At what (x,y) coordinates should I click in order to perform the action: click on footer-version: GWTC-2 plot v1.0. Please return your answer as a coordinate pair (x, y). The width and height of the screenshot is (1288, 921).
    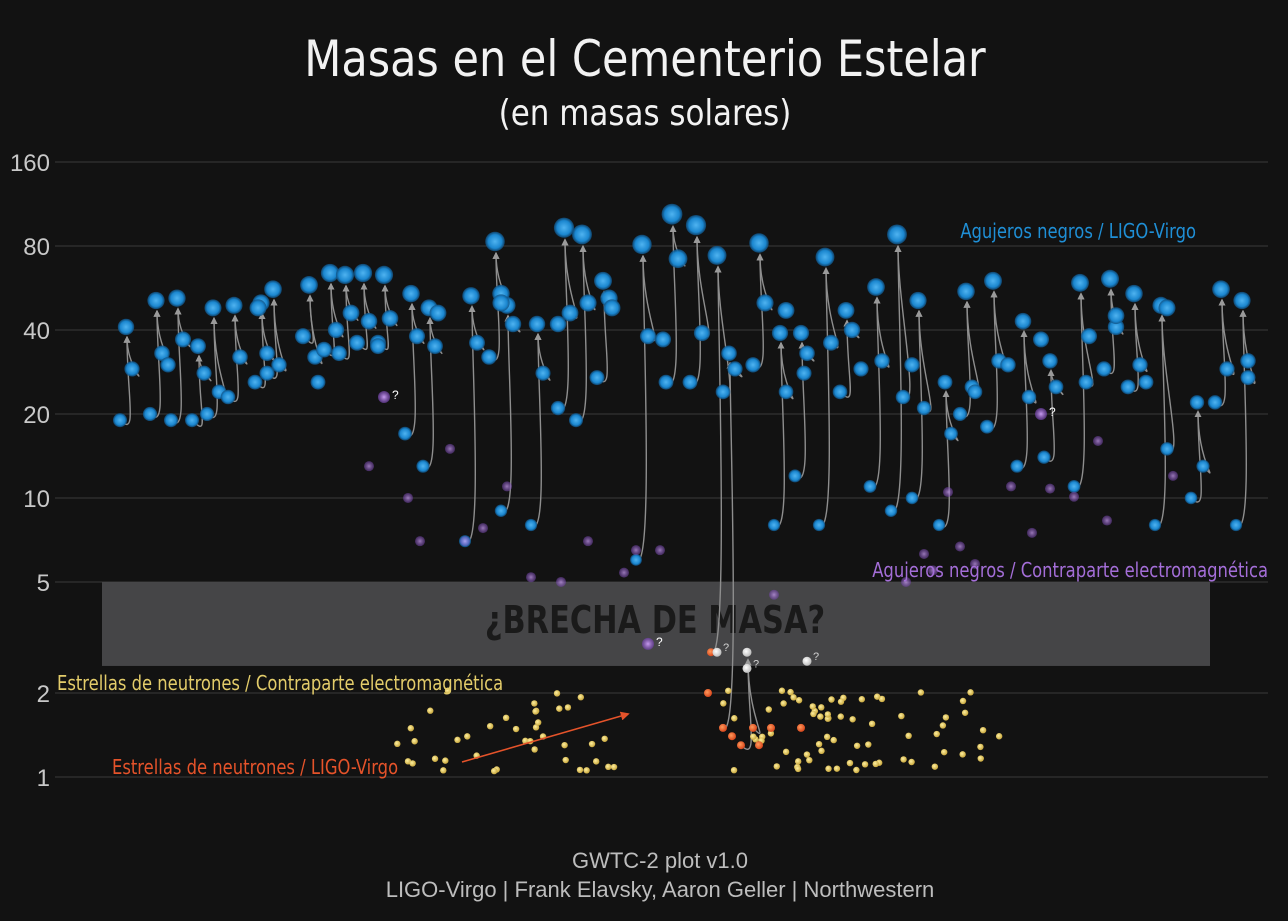
    Looking at the image, I should click on (660, 860).